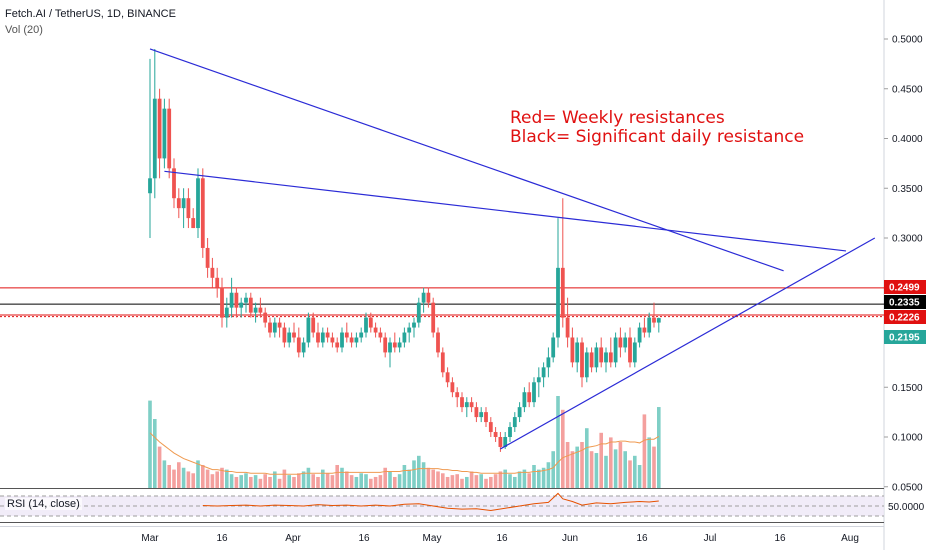 The image size is (932, 550). I want to click on annotation-line-1: Red= Weekly resistances, so click(617, 118).